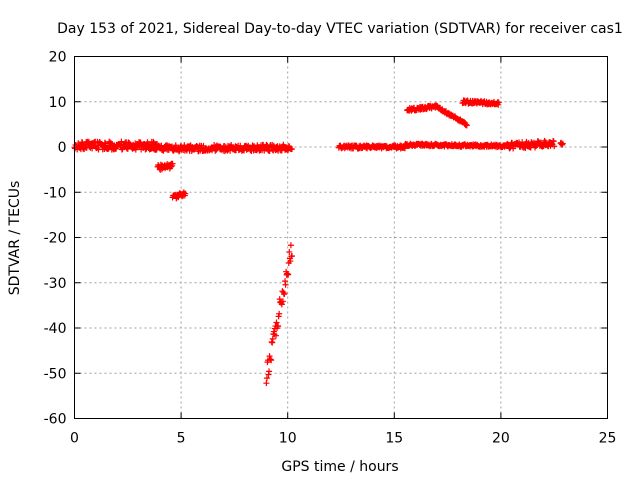 This screenshot has height=480, width=640. What do you see at coordinates (58, 58) in the screenshot?
I see `y-tick-label: 20` at bounding box center [58, 58].